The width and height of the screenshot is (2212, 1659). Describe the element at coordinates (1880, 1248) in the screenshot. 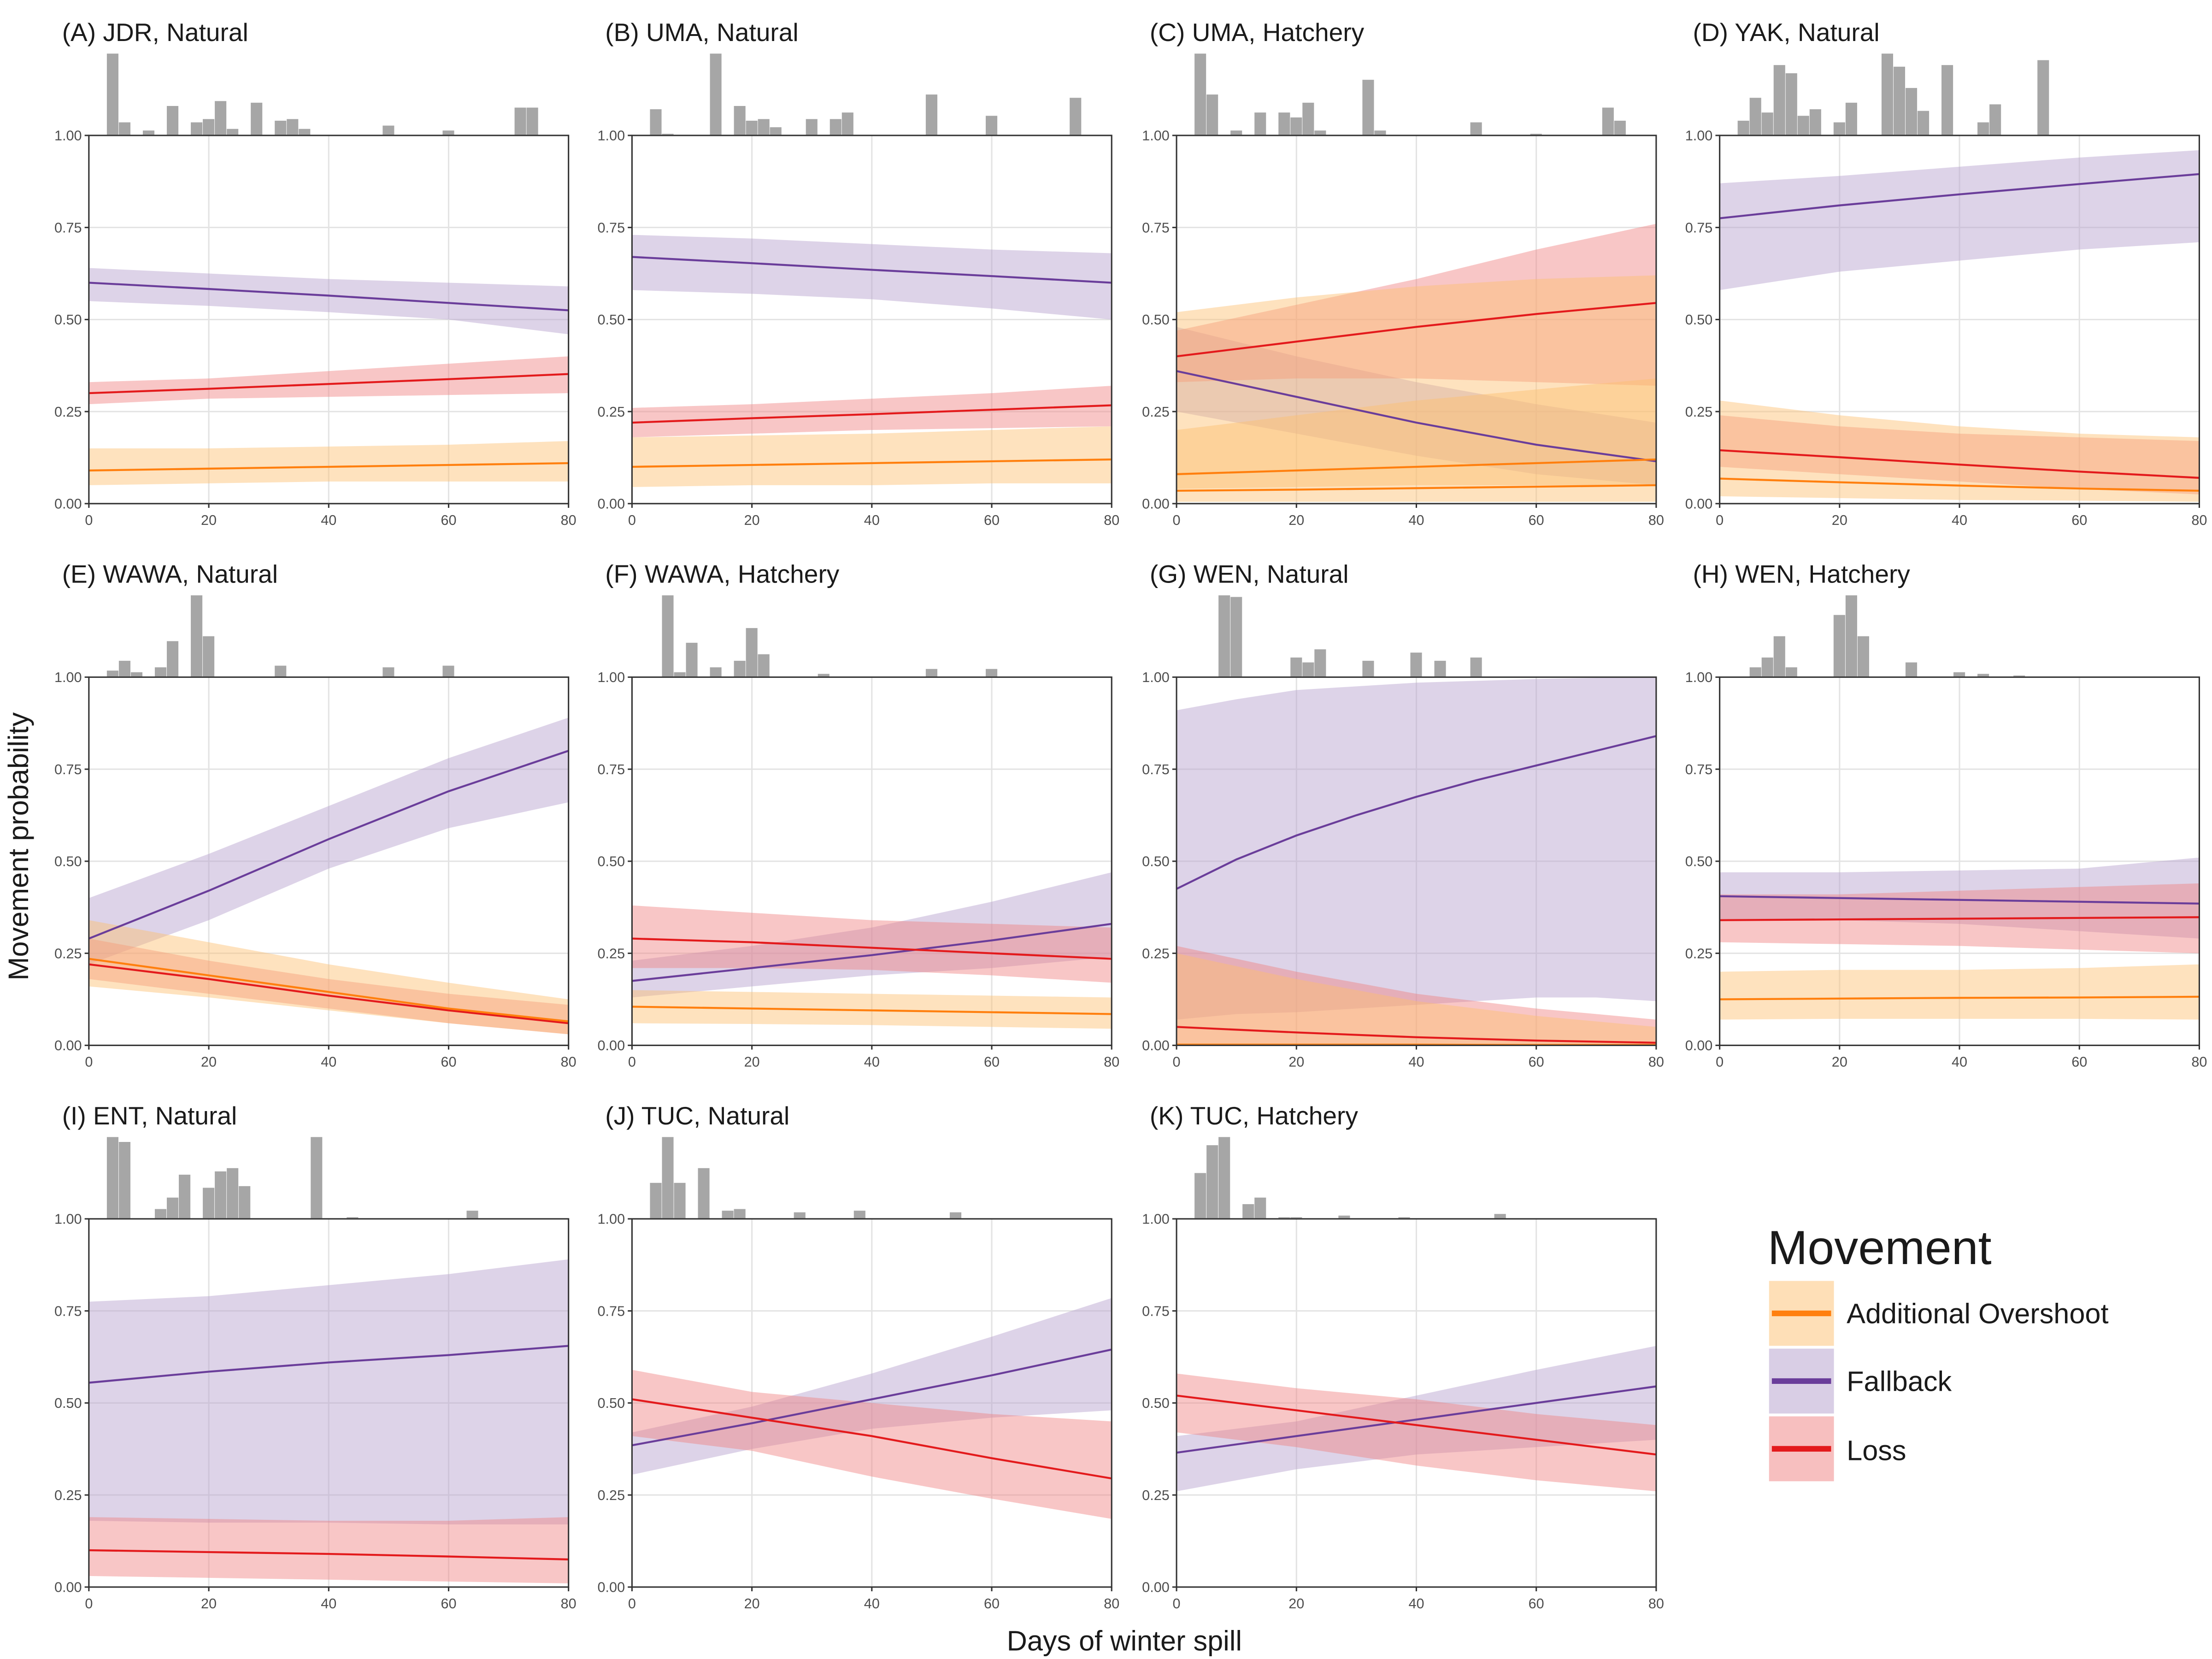

I see `legend-title: Movement` at that location.